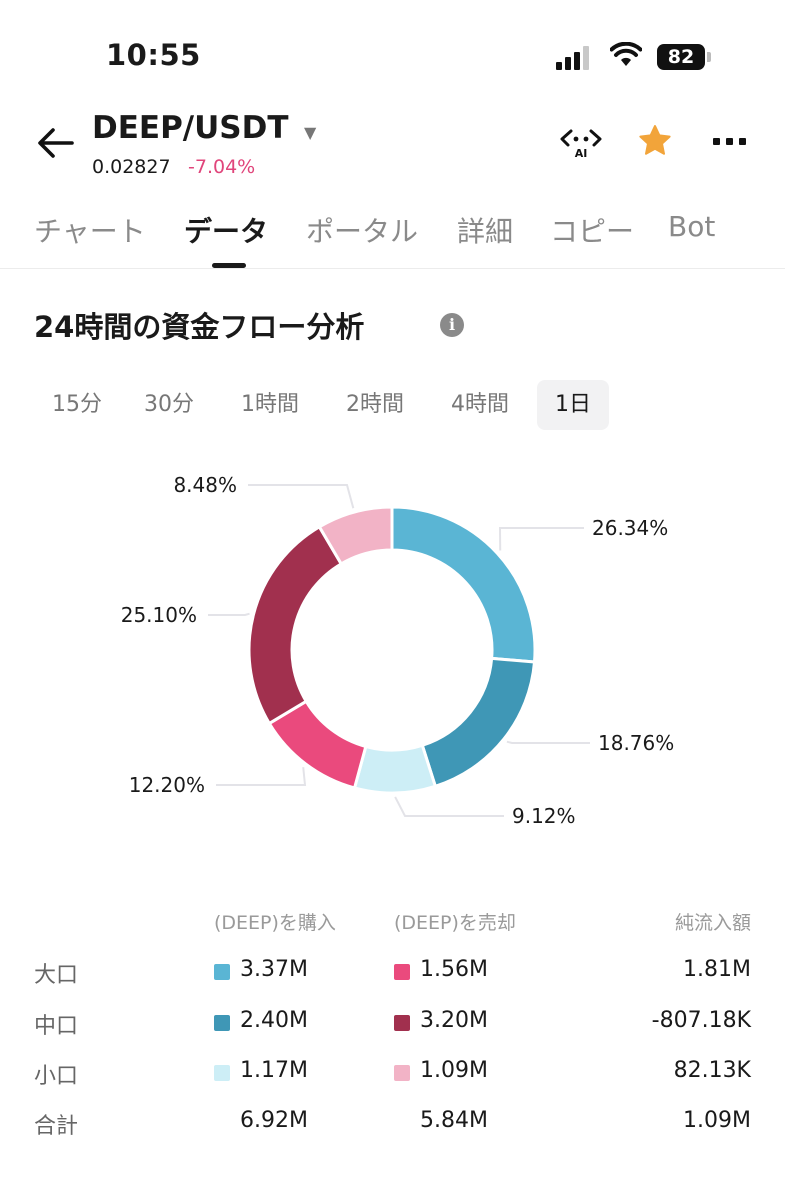 This screenshot has height=1200, width=785. What do you see at coordinates (480, 404) in the screenshot?
I see `interval-4h: 4時間` at bounding box center [480, 404].